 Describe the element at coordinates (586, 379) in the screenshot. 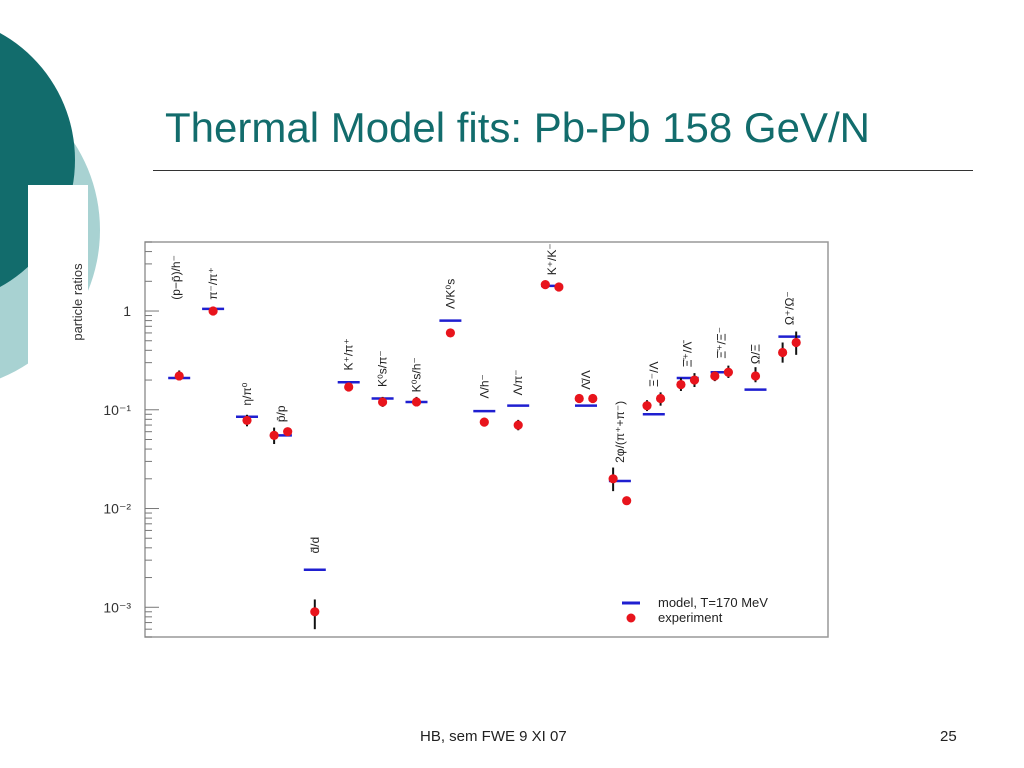

I see `category-label: Λ̄/Λ` at that location.